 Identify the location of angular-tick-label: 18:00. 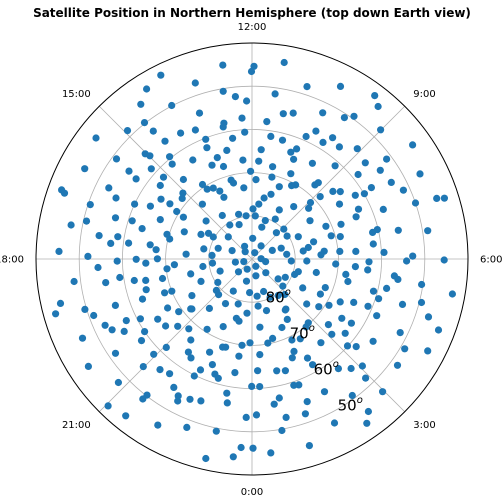
(12, 260).